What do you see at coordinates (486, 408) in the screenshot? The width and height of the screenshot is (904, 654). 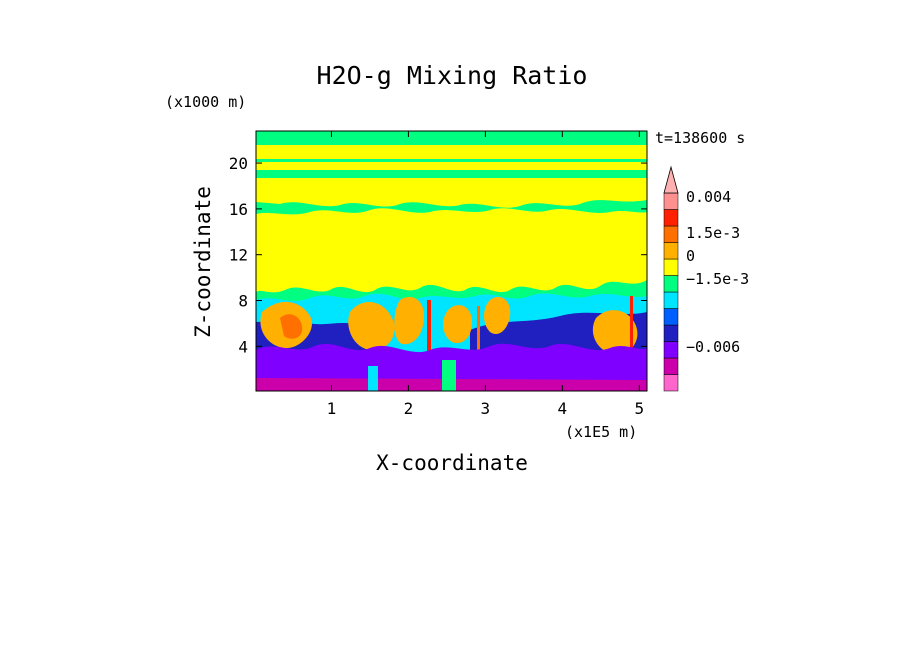 I see `x-tick-label: 3` at bounding box center [486, 408].